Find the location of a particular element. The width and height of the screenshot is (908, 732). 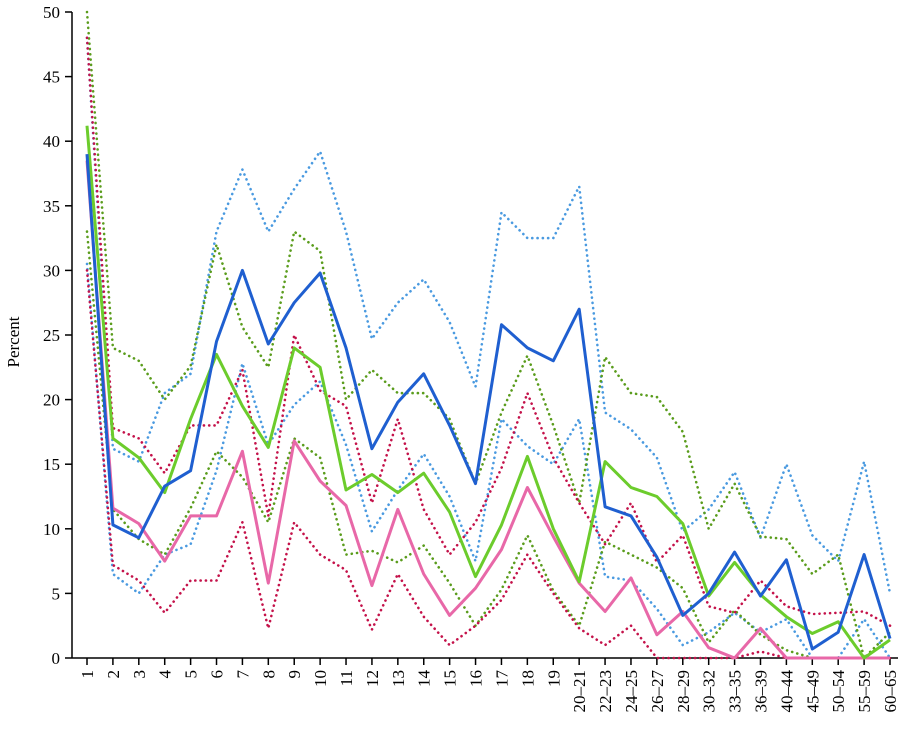

y-tick-label: 15 is located at coordinates (51, 464).